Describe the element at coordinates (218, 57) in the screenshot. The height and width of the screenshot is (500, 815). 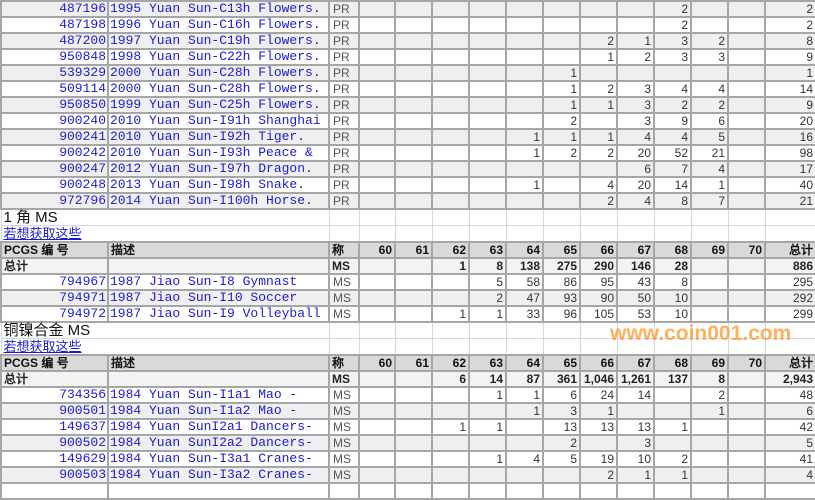
I see `coin-description-link: 1998 Yuan Sun-C22h Flowers.` at that location.